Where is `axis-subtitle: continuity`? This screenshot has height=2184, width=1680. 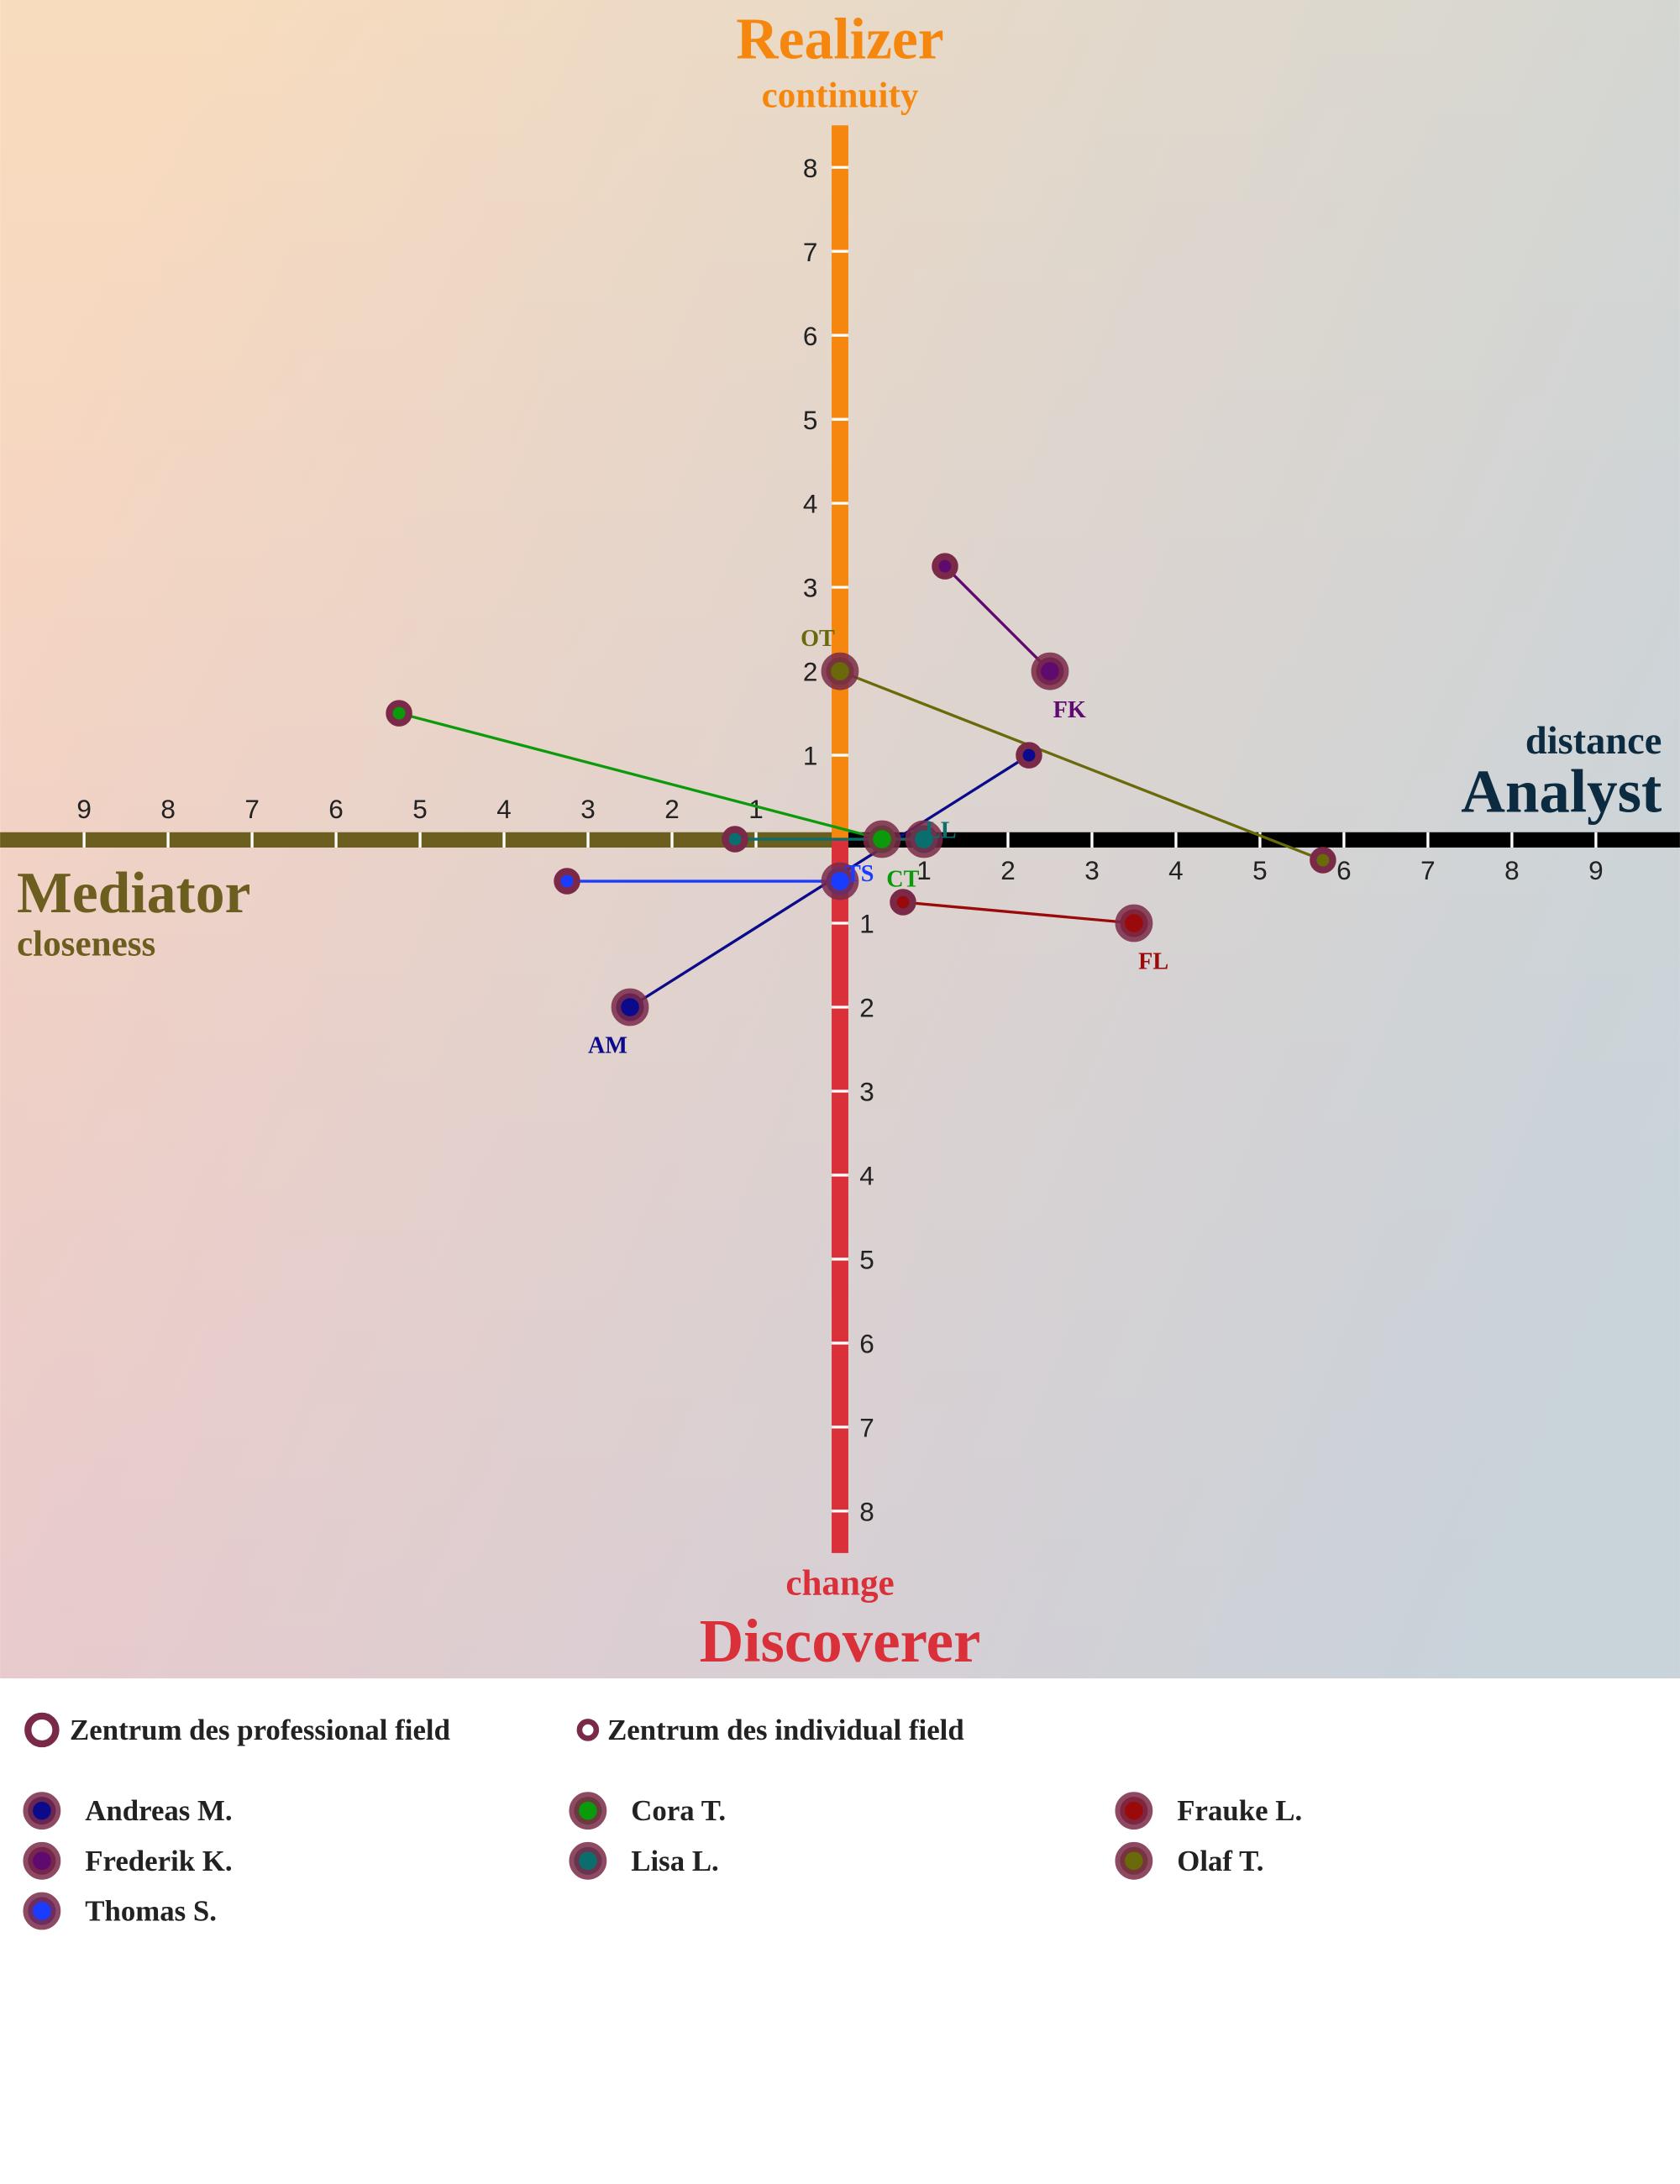
axis-subtitle: continuity is located at coordinates (840, 96).